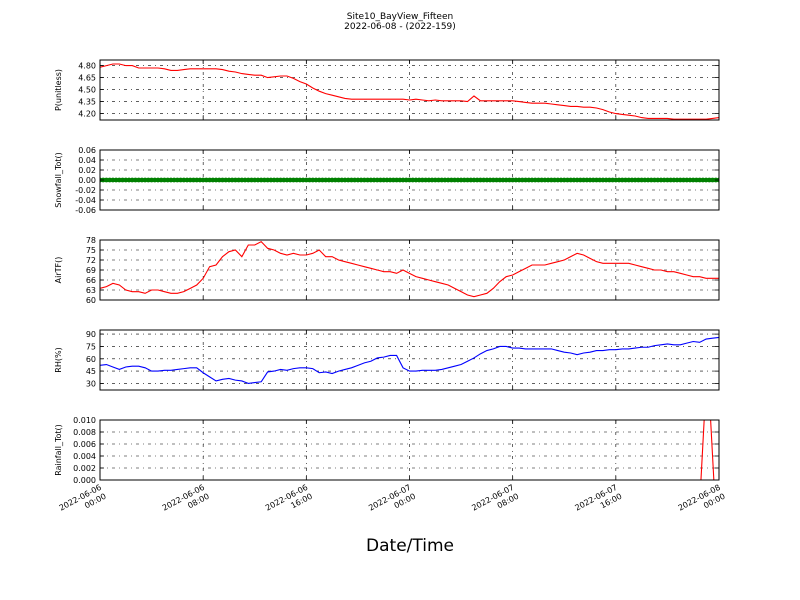  Describe the element at coordinates (91, 260) in the screenshot. I see `y-tick-label: 72` at that location.